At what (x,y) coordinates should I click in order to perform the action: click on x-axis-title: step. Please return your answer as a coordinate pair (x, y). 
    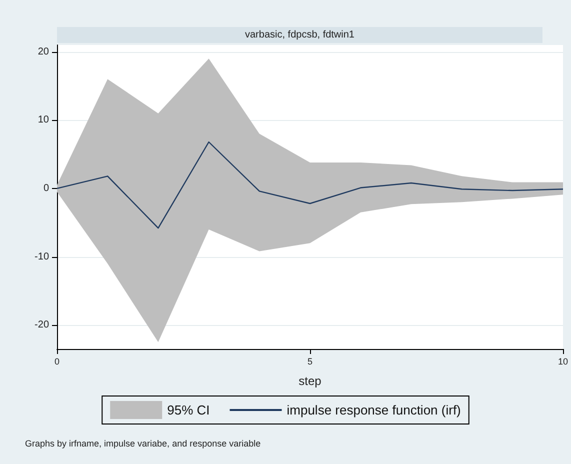
    Looking at the image, I should click on (310, 381).